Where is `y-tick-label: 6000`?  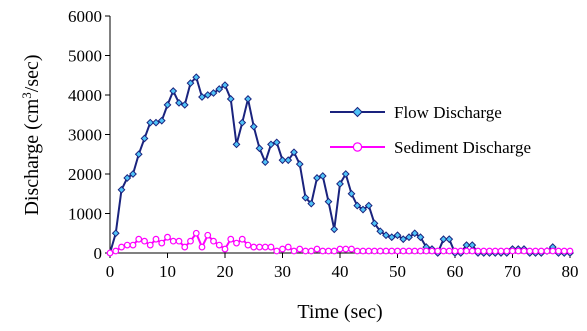
y-tick-label: 6000 is located at coordinates (85, 16).